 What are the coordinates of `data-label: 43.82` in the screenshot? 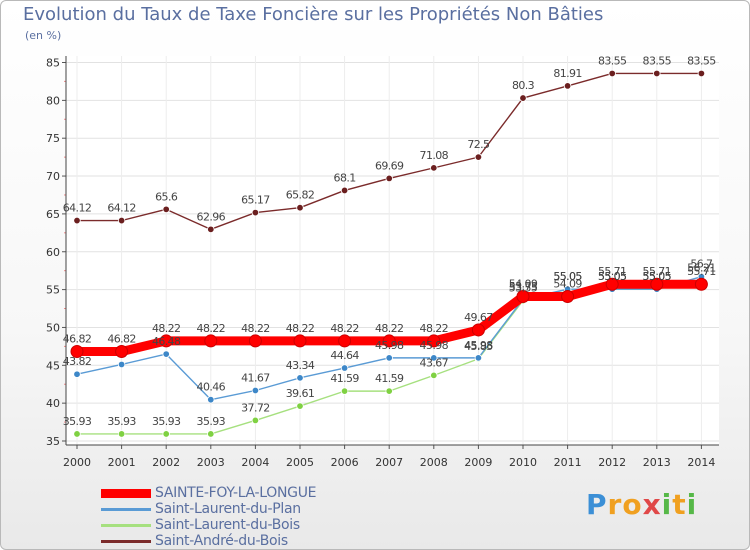 It's located at (77, 361).